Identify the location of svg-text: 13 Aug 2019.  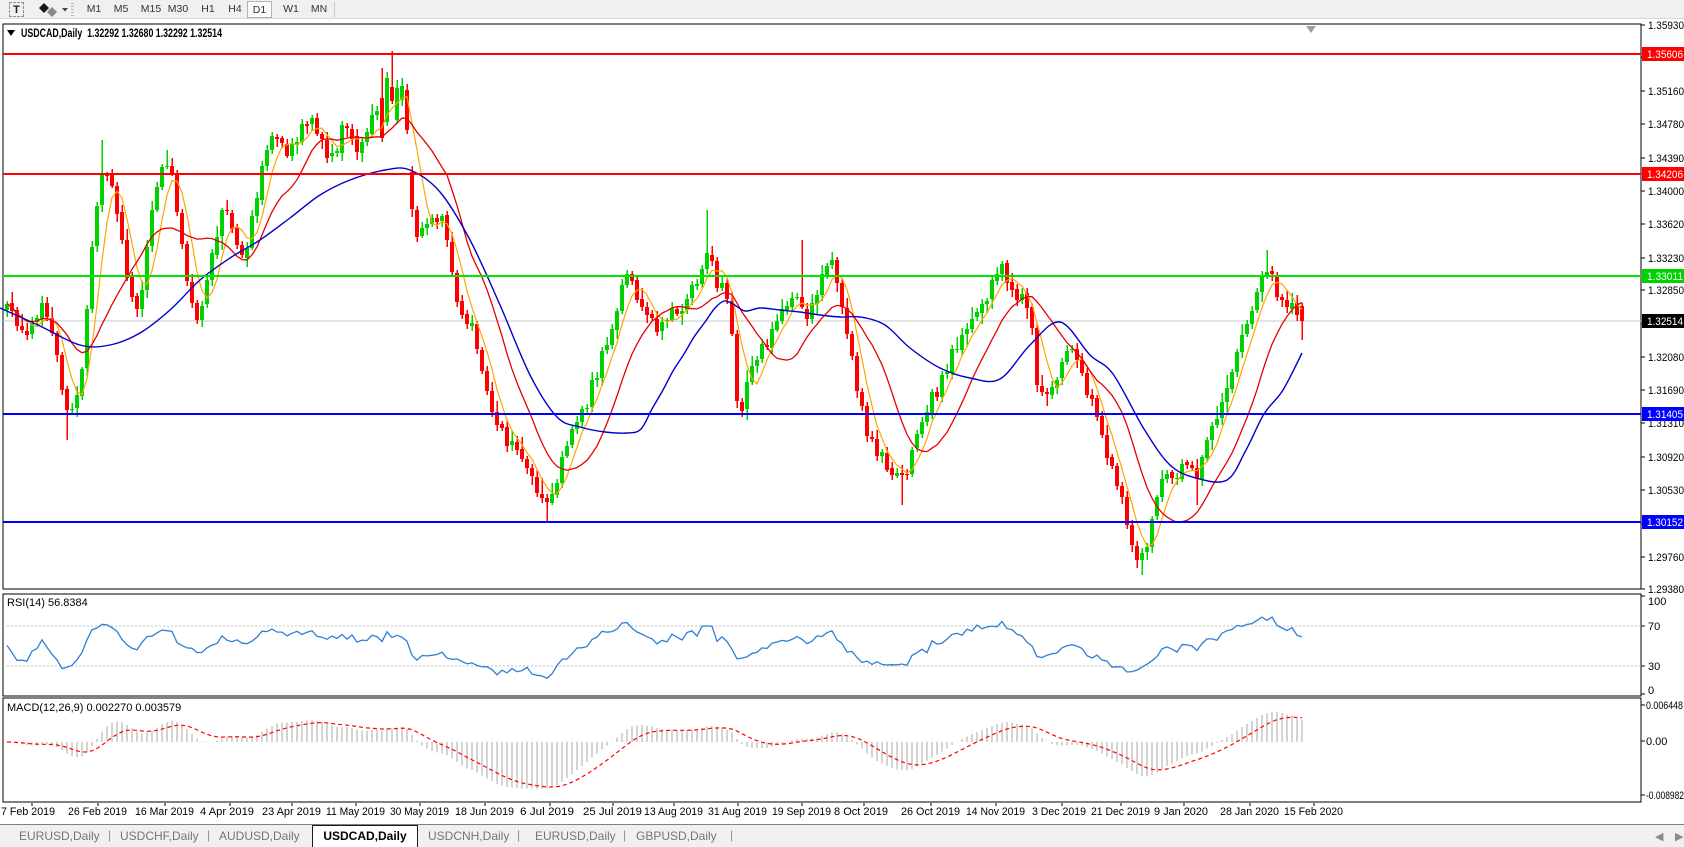
(673, 812).